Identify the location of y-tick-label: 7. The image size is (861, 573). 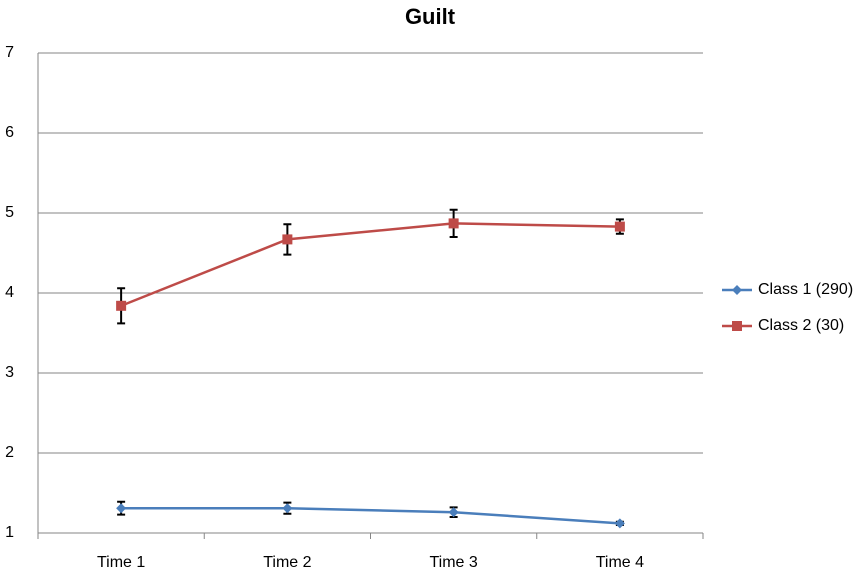
(9, 52).